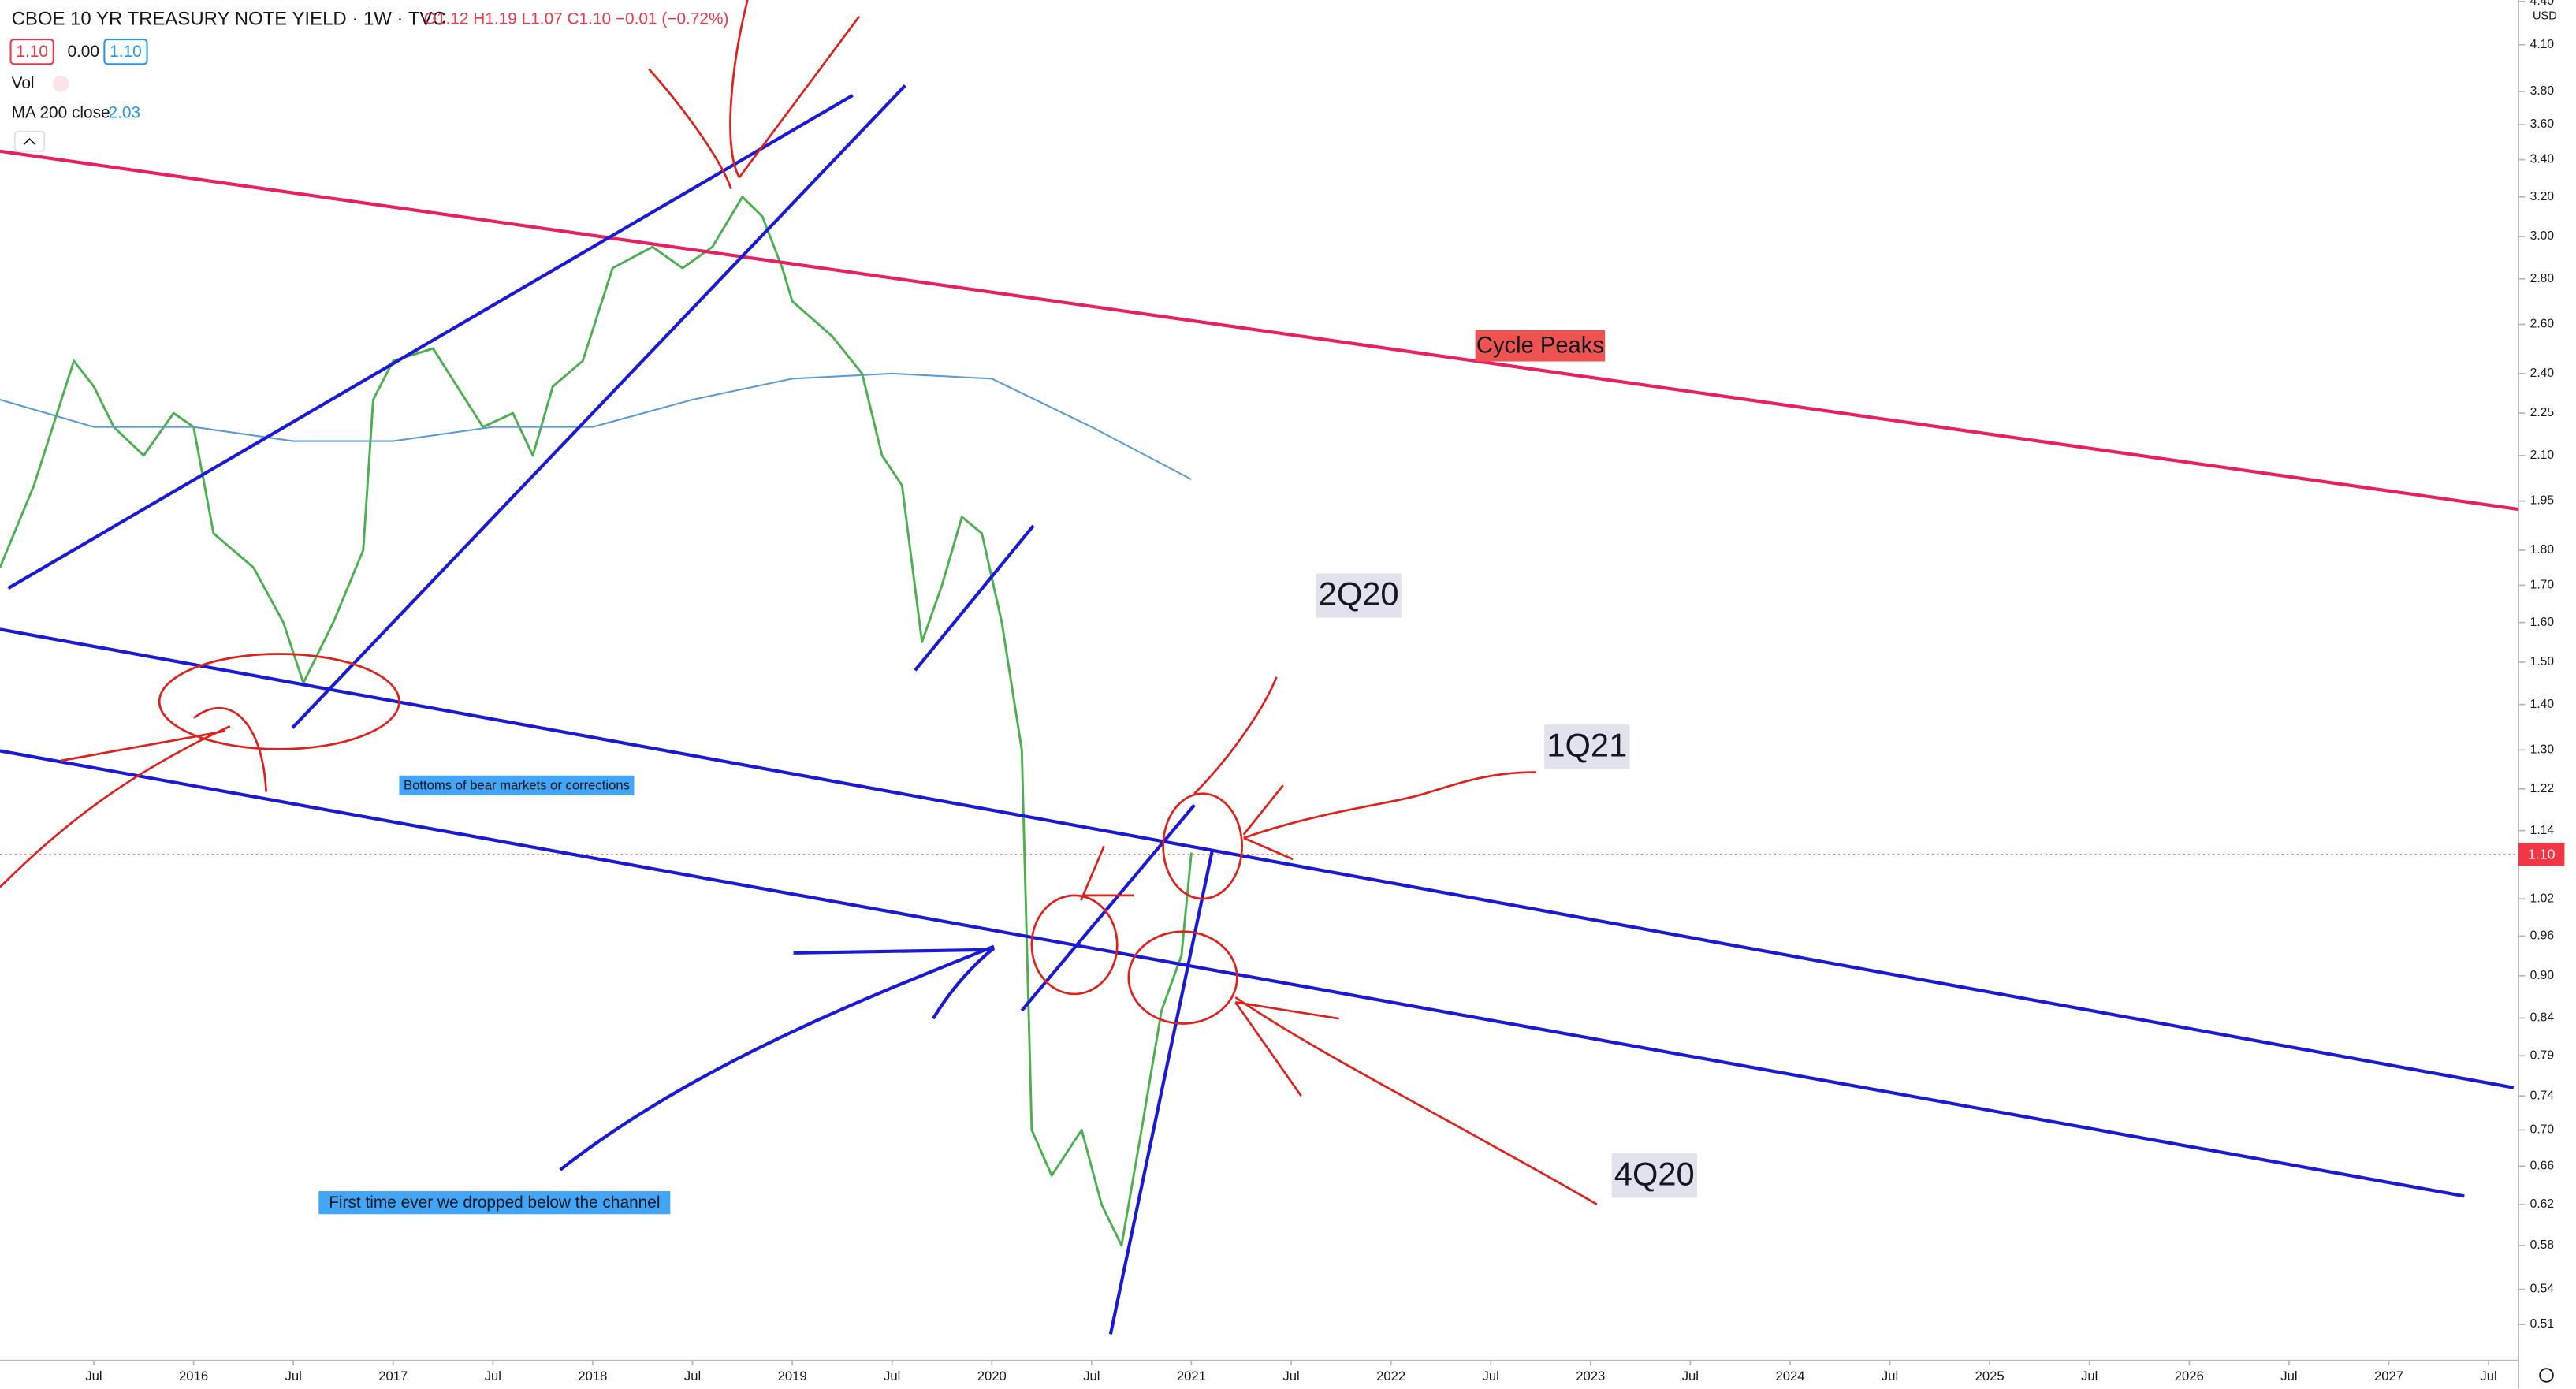  Describe the element at coordinates (2542, 830) in the screenshot. I see `y-tick-label: 1.14` at that location.